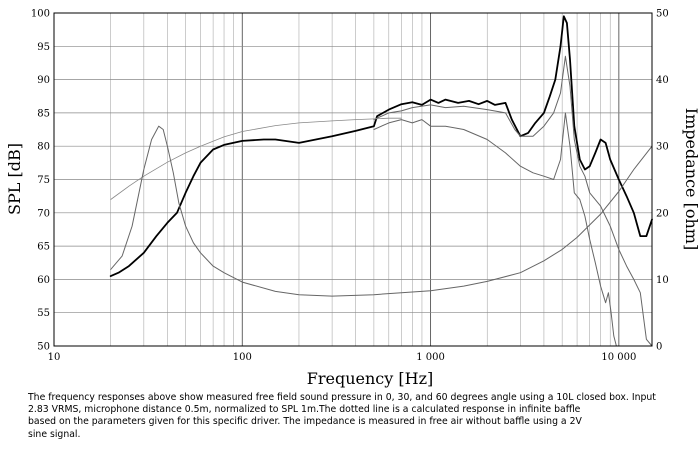 The width and height of the screenshot is (700, 453). I want to click on y2-tick-label: 20, so click(662, 213).